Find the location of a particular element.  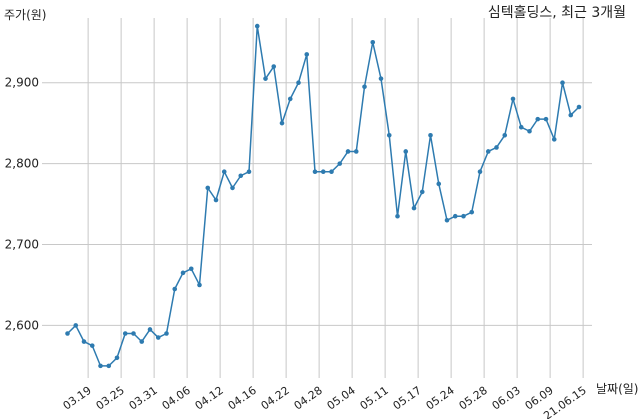

x-tick-label: 04.06 is located at coordinates (176, 398).